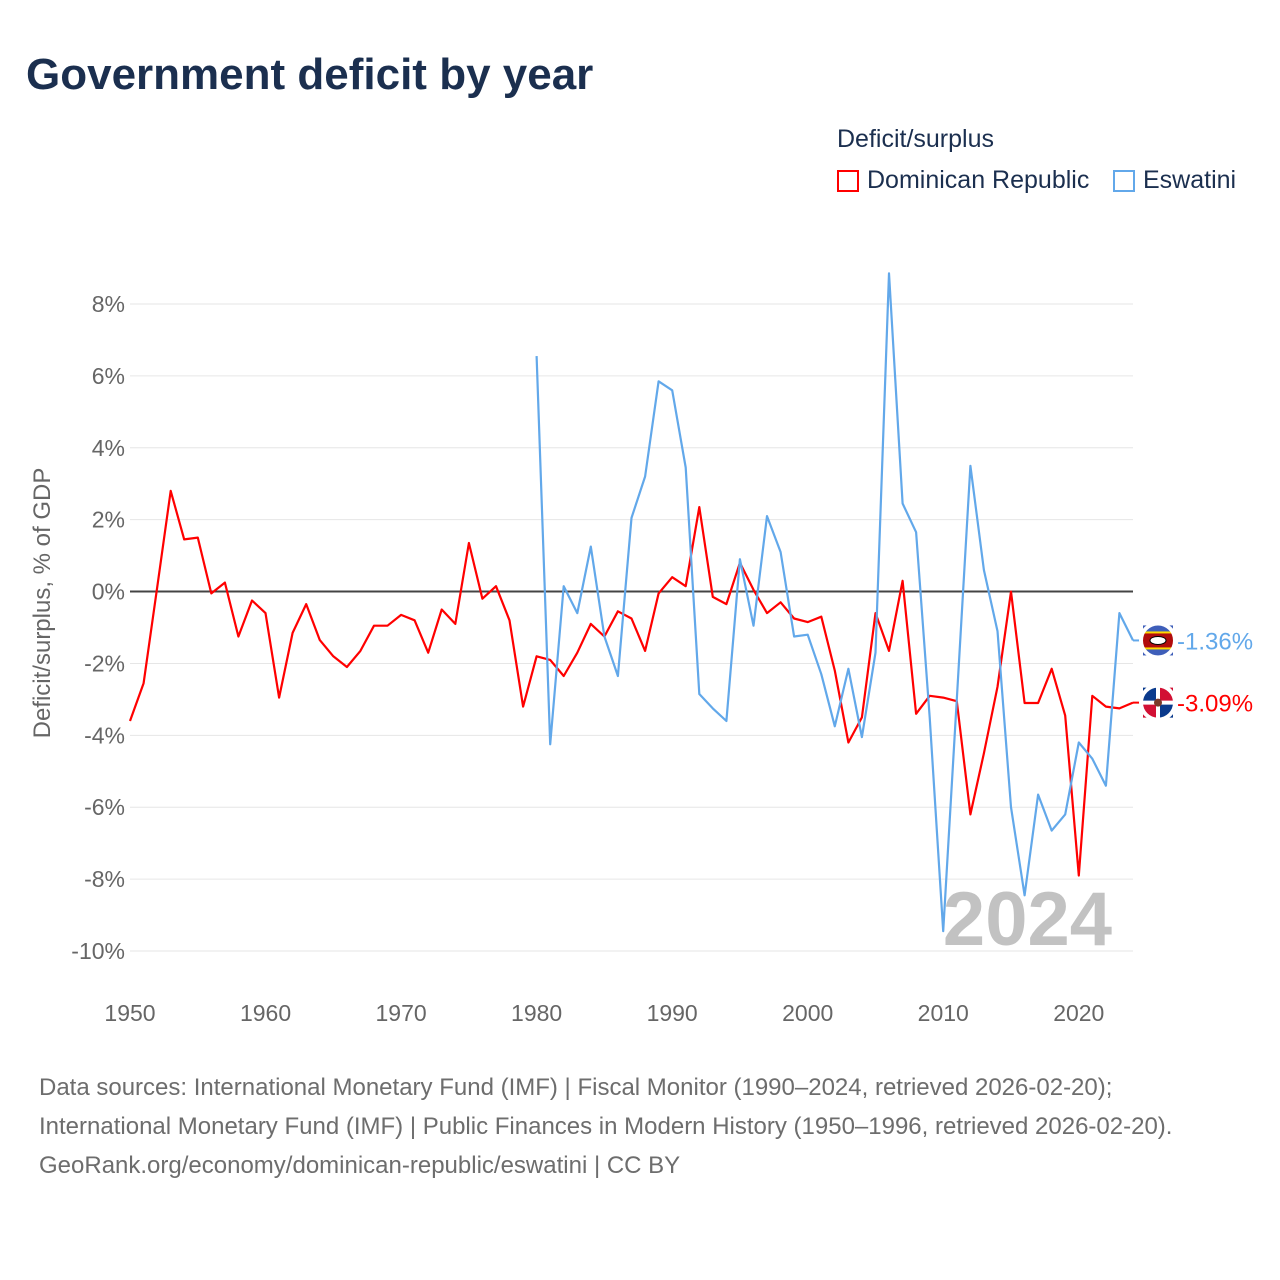 This screenshot has width=1280, height=1280. I want to click on x-tick-label: 2020, so click(1078, 1013).